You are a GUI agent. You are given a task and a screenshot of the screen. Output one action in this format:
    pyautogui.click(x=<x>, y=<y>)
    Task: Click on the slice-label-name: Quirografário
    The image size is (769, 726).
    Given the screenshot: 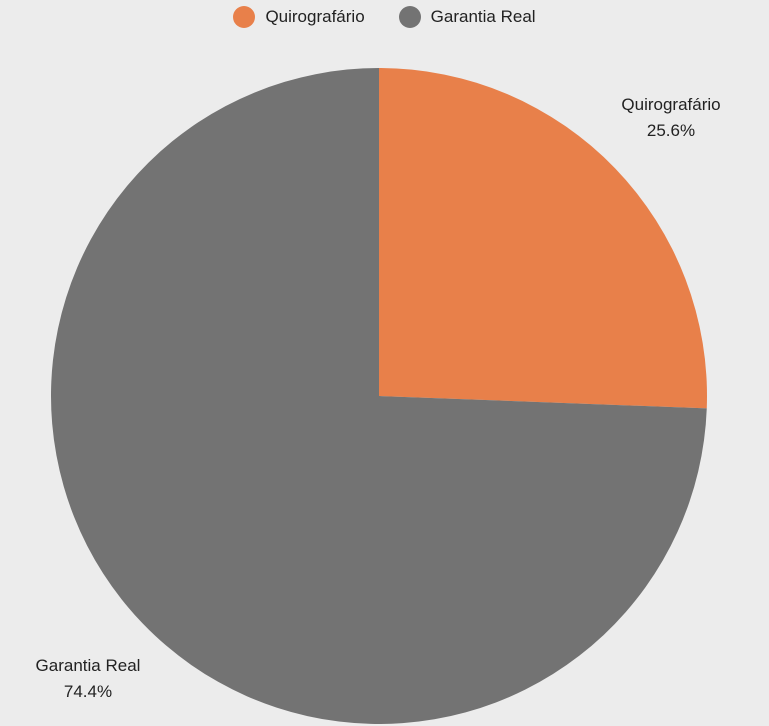 What is the action you would take?
    pyautogui.click(x=670, y=104)
    